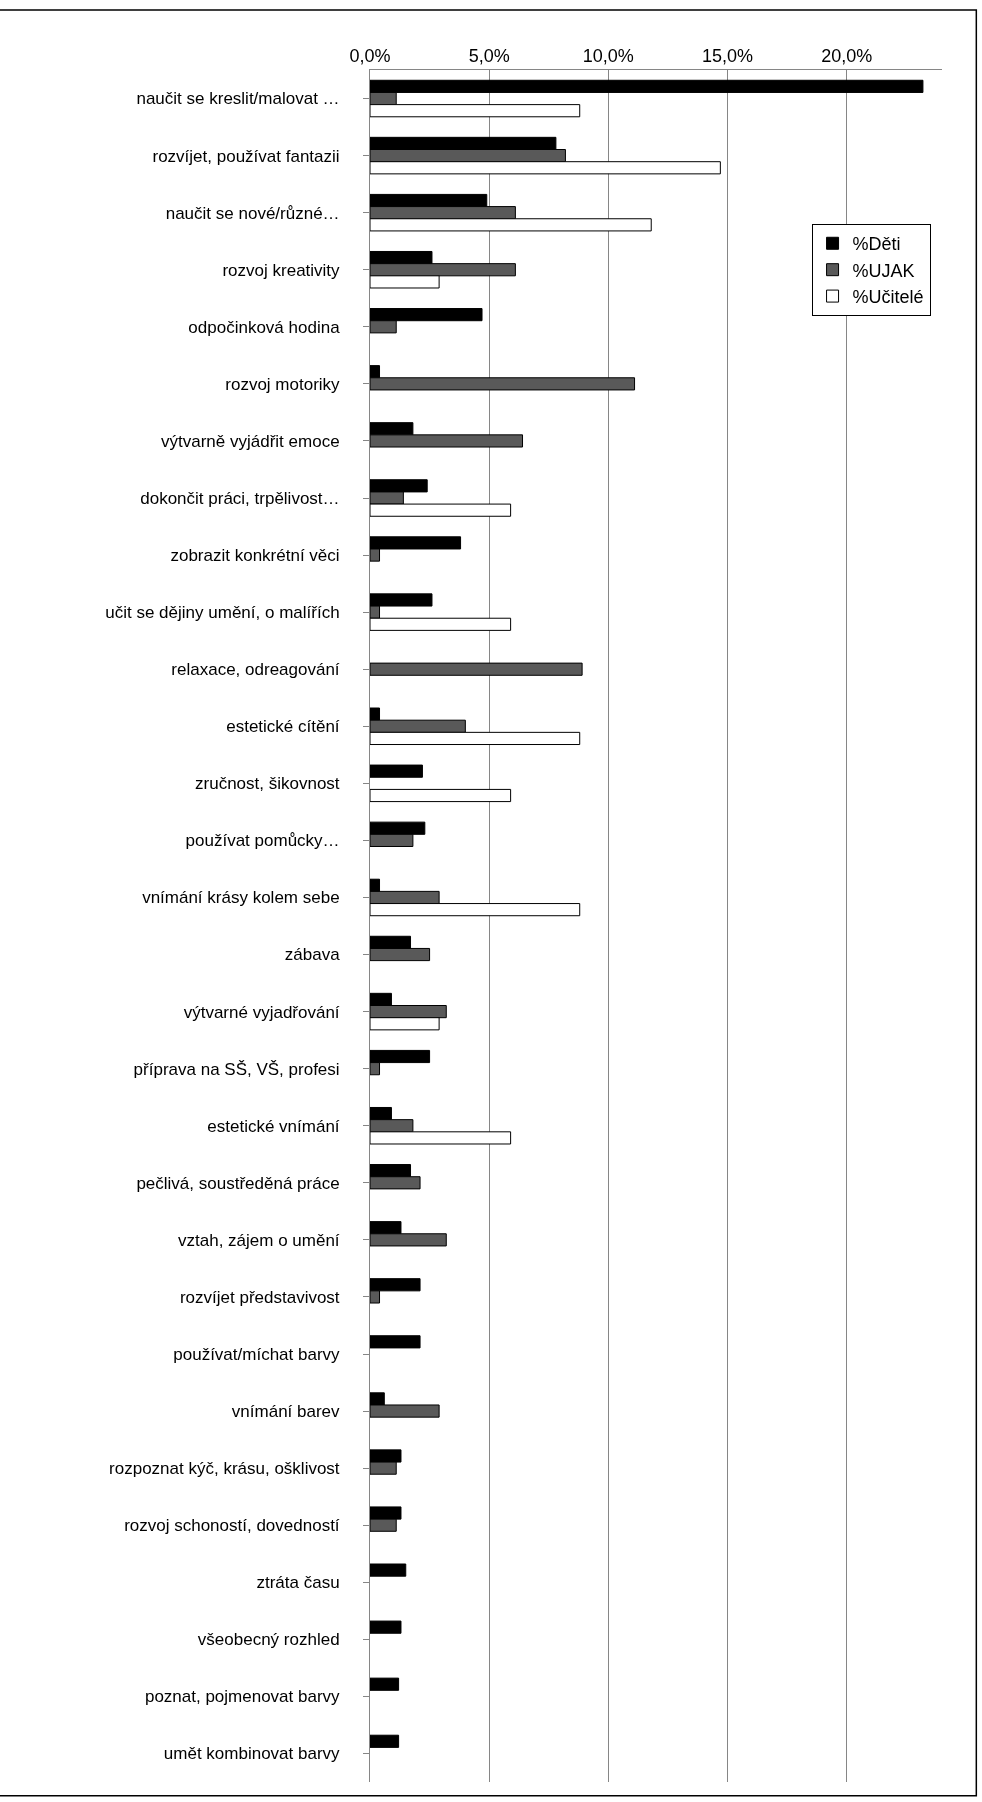 The width and height of the screenshot is (982, 1802). I want to click on y-tick-label: estetické cítění, so click(283, 727).